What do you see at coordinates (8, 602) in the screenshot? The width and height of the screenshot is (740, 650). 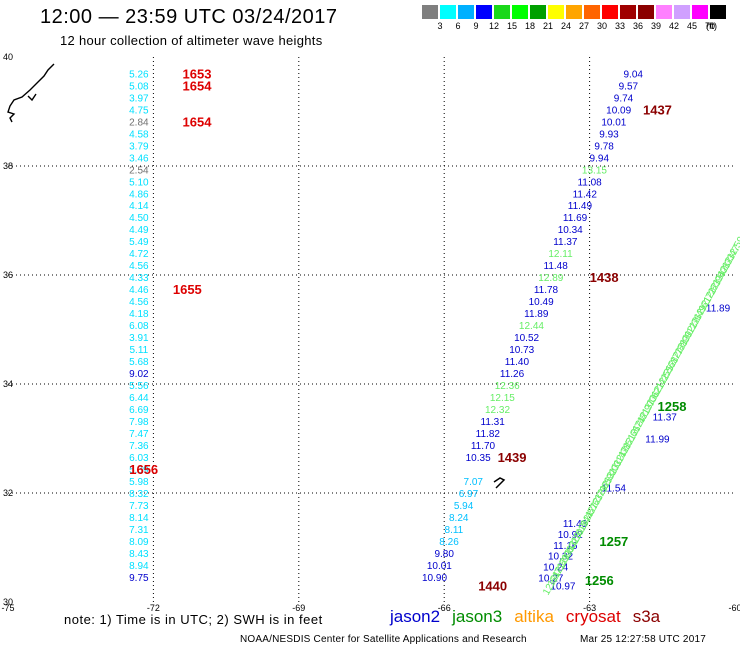 I see `y-tick-label: 30` at bounding box center [8, 602].